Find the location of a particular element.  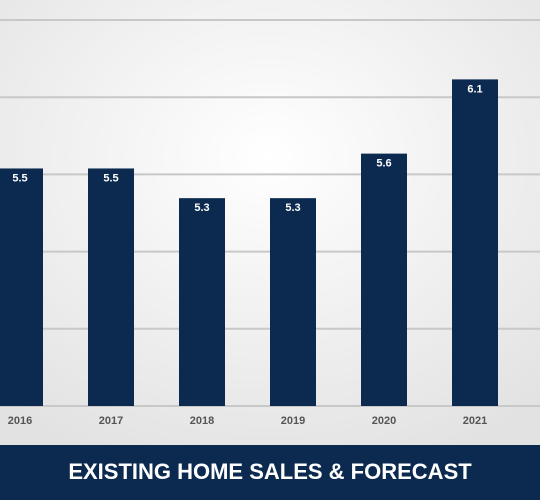

x-tick-label: 2021 is located at coordinates (475, 421).